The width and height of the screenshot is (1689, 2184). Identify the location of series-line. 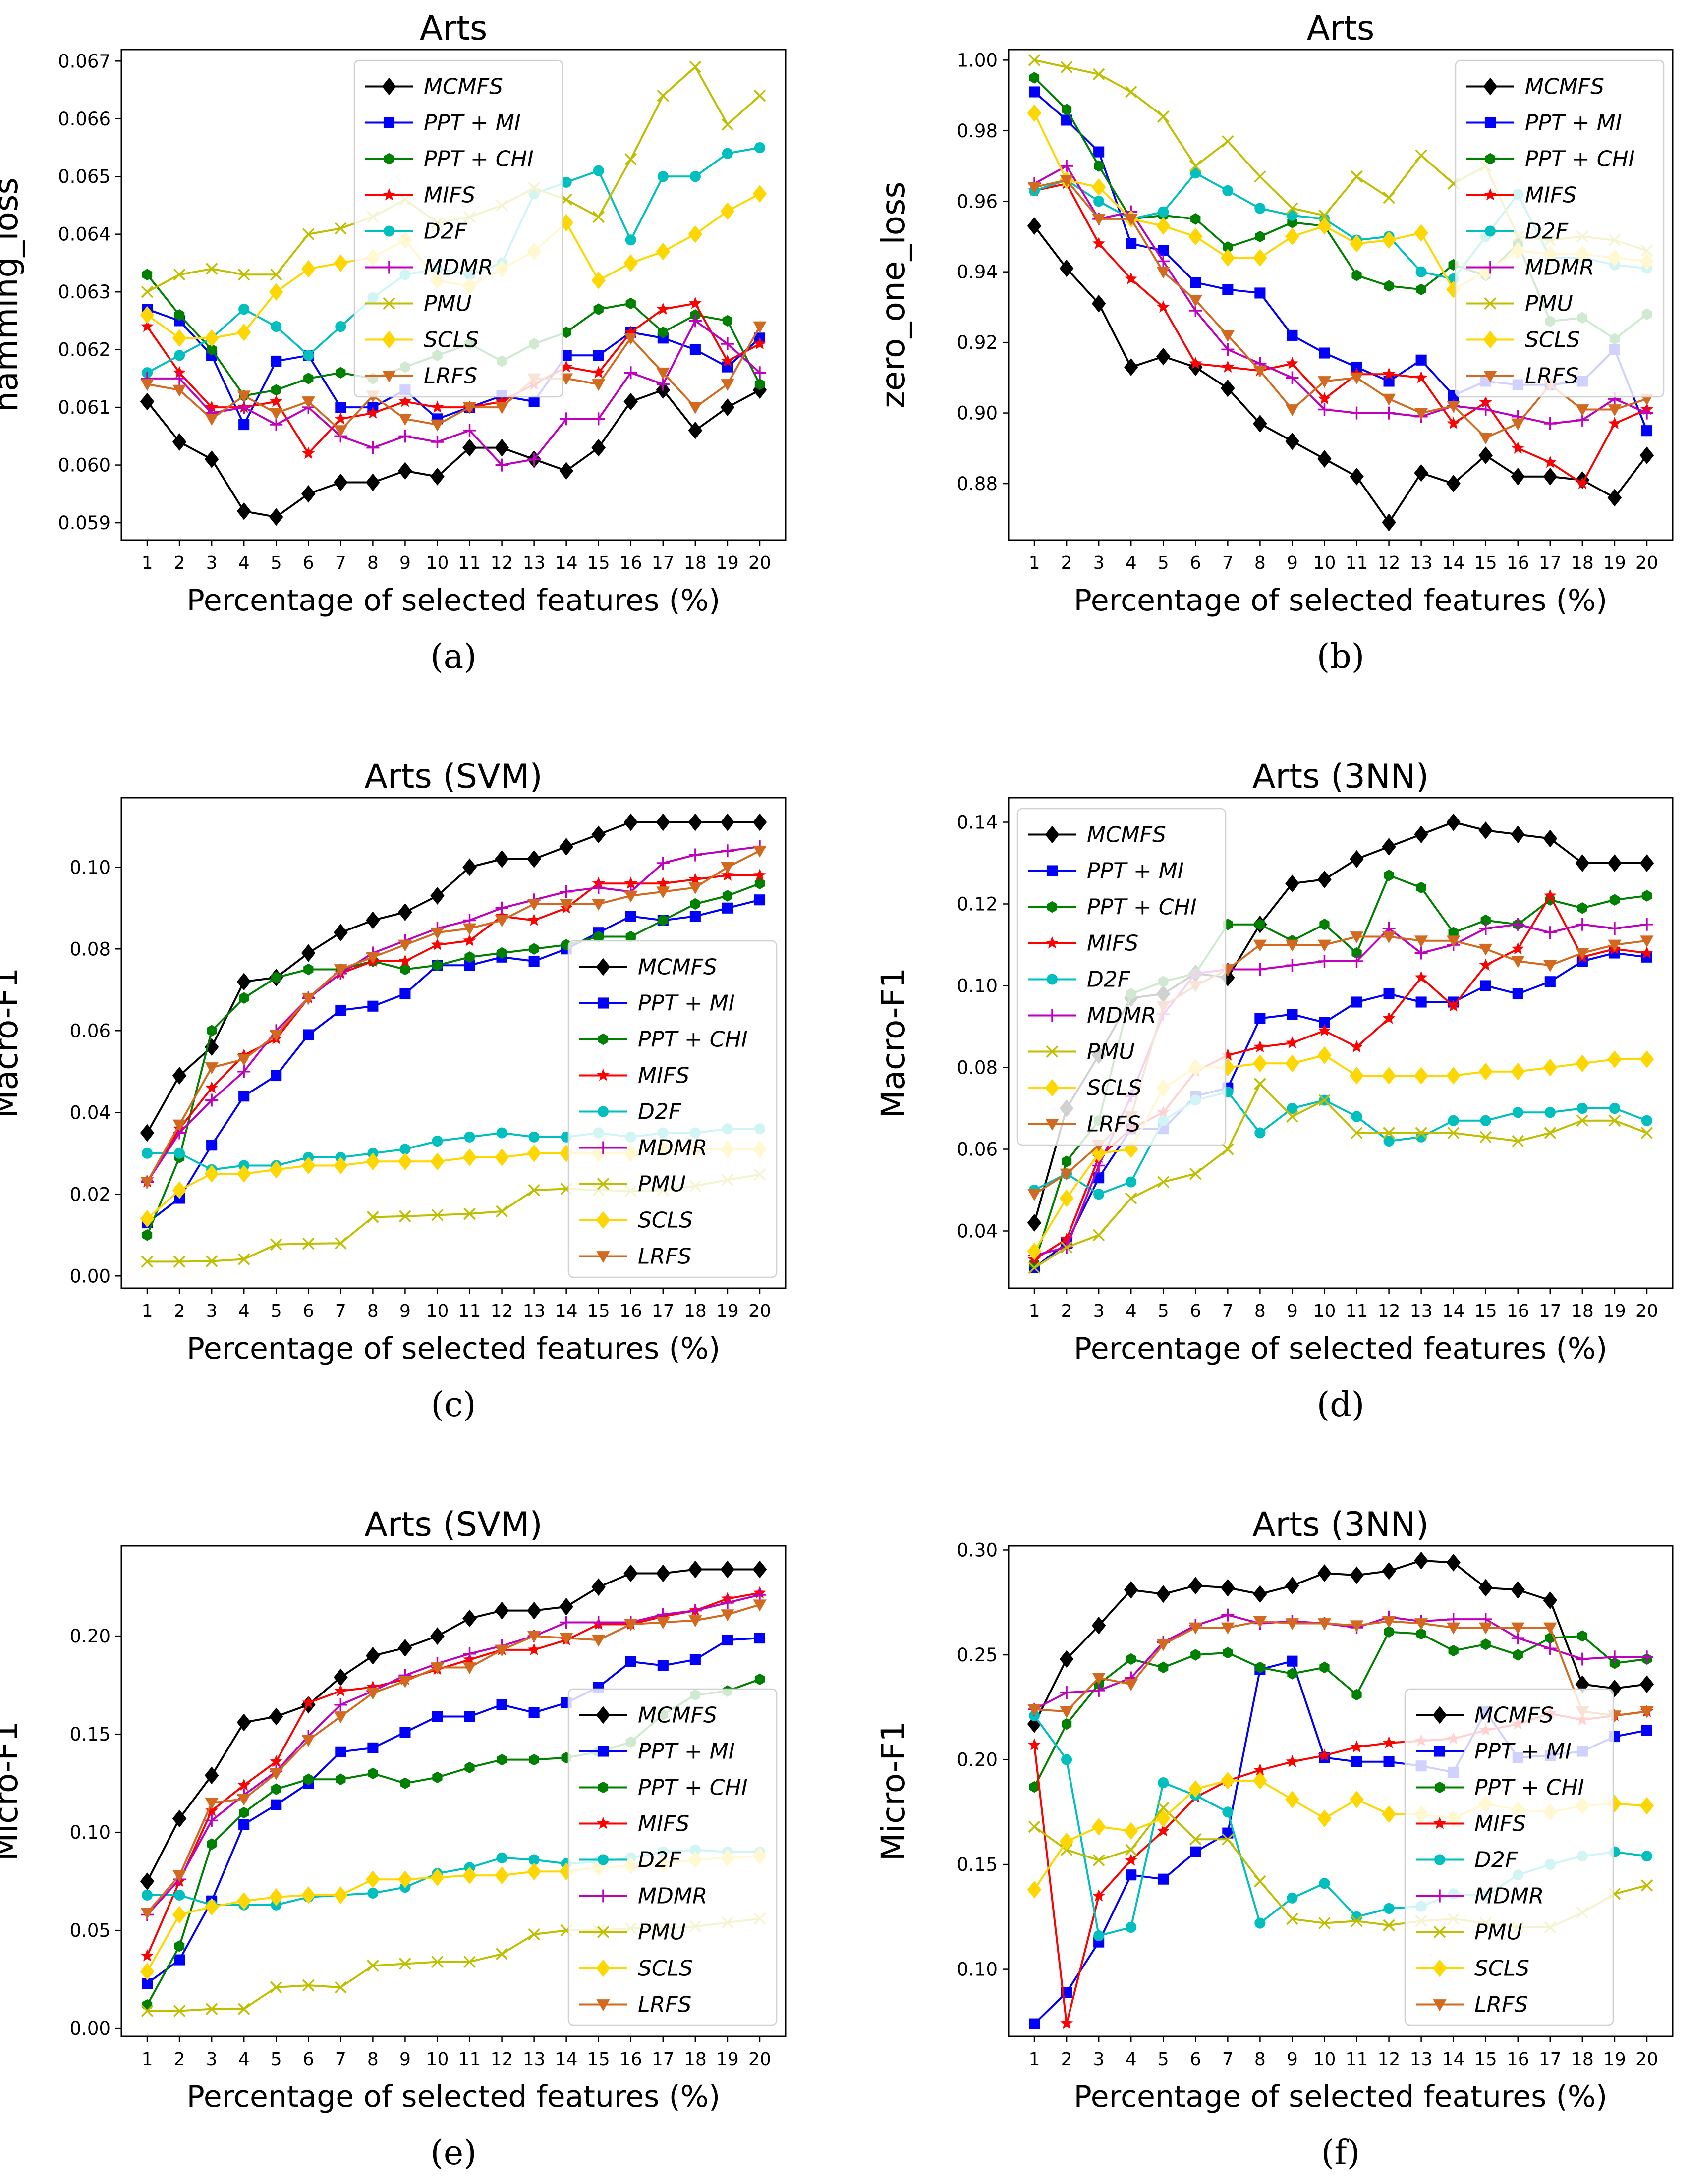
(454, 379).